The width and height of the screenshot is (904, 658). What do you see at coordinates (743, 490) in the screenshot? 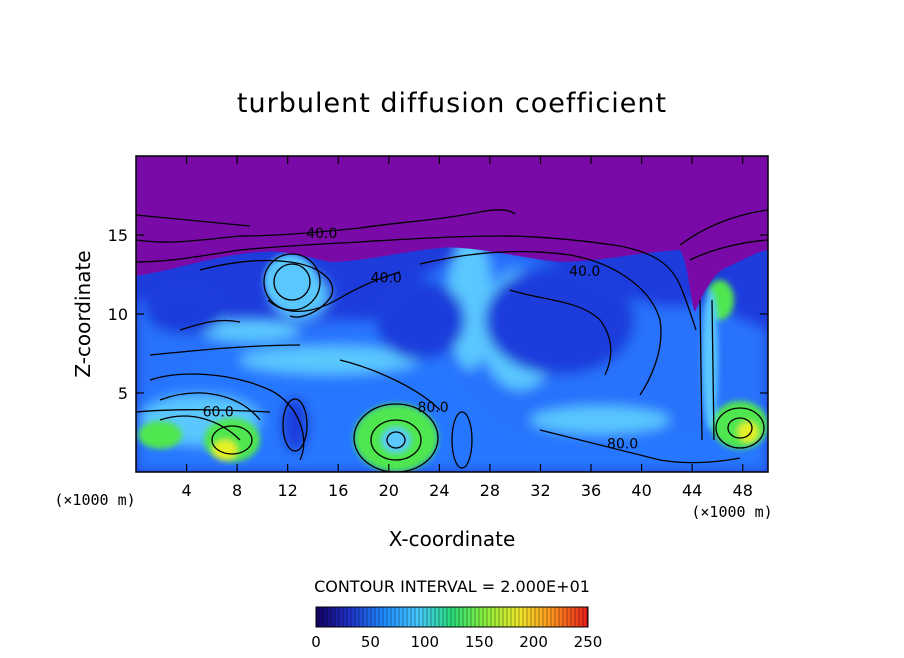
I see `x-tick-label: 48` at bounding box center [743, 490].